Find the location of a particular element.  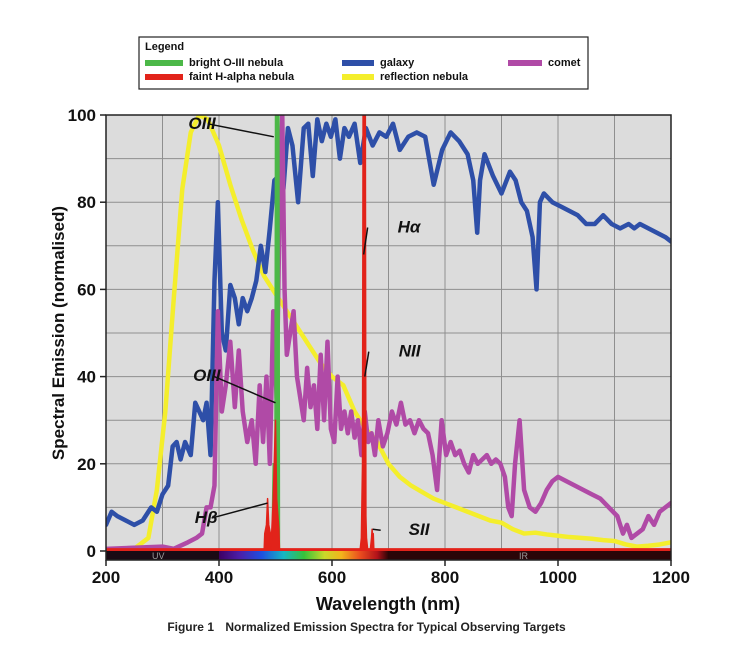

legend-label-comet: comet is located at coordinates (564, 63).